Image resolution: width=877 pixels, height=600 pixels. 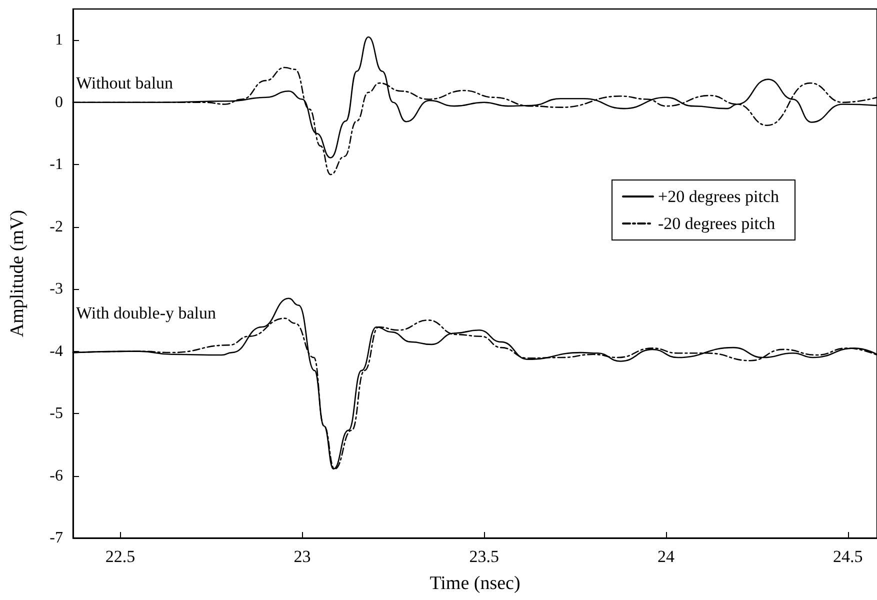 I want to click on x-axis-title: Time (nsec), so click(x=475, y=583).